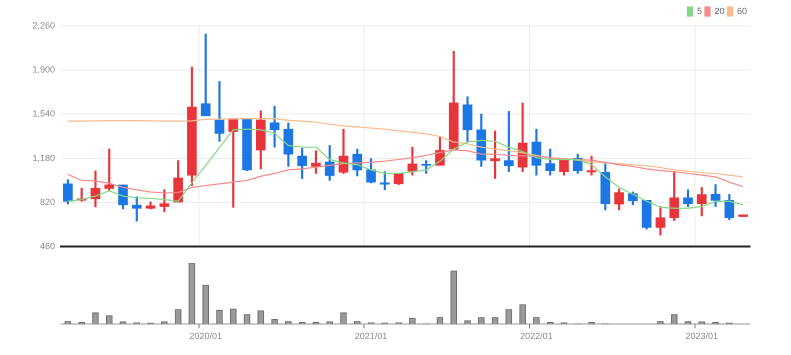  I want to click on x-tick-label: 2023/01, so click(701, 336).